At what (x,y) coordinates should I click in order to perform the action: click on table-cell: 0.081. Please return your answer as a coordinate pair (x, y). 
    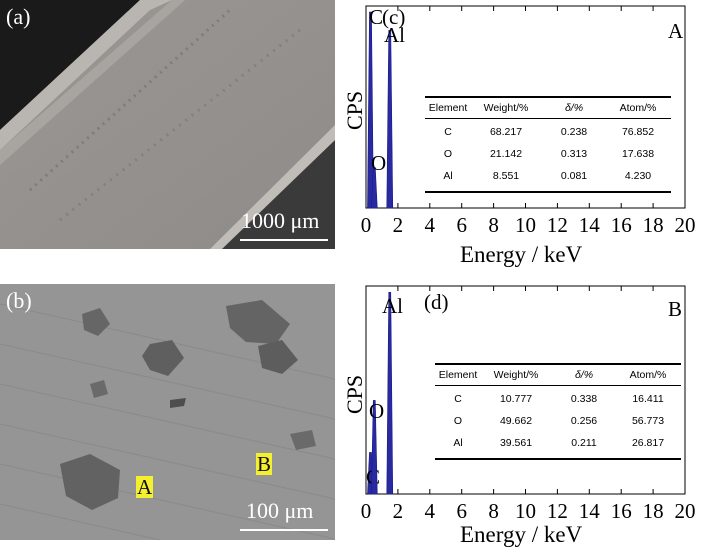
    Looking at the image, I should click on (574, 176).